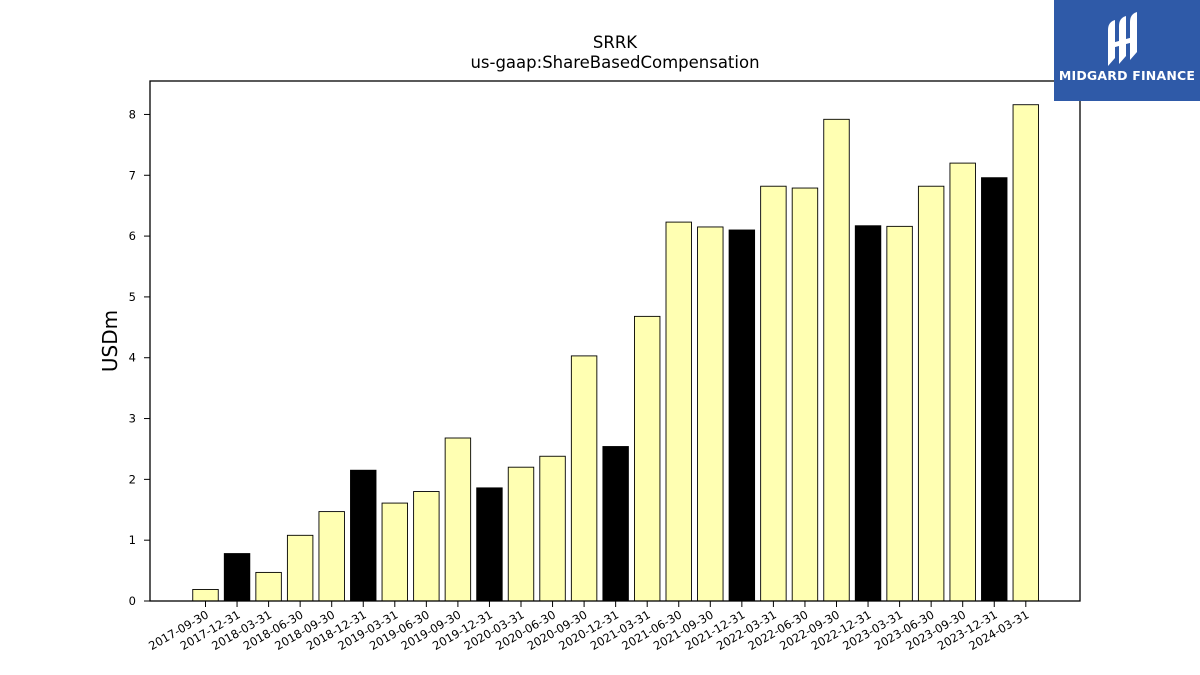 The width and height of the screenshot is (1200, 675). Describe the element at coordinates (139, 357) in the screenshot. I see `y-axis-ticks: 0 1 2 3 4 5 6 7 8` at that location.